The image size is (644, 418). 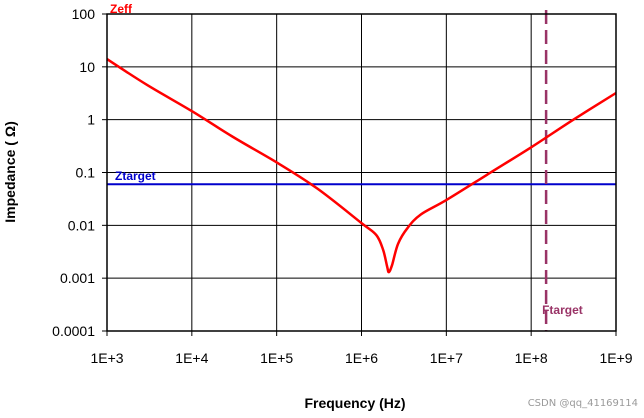 I want to click on watermark: CSDN @qq_41169114, so click(x=582, y=403).